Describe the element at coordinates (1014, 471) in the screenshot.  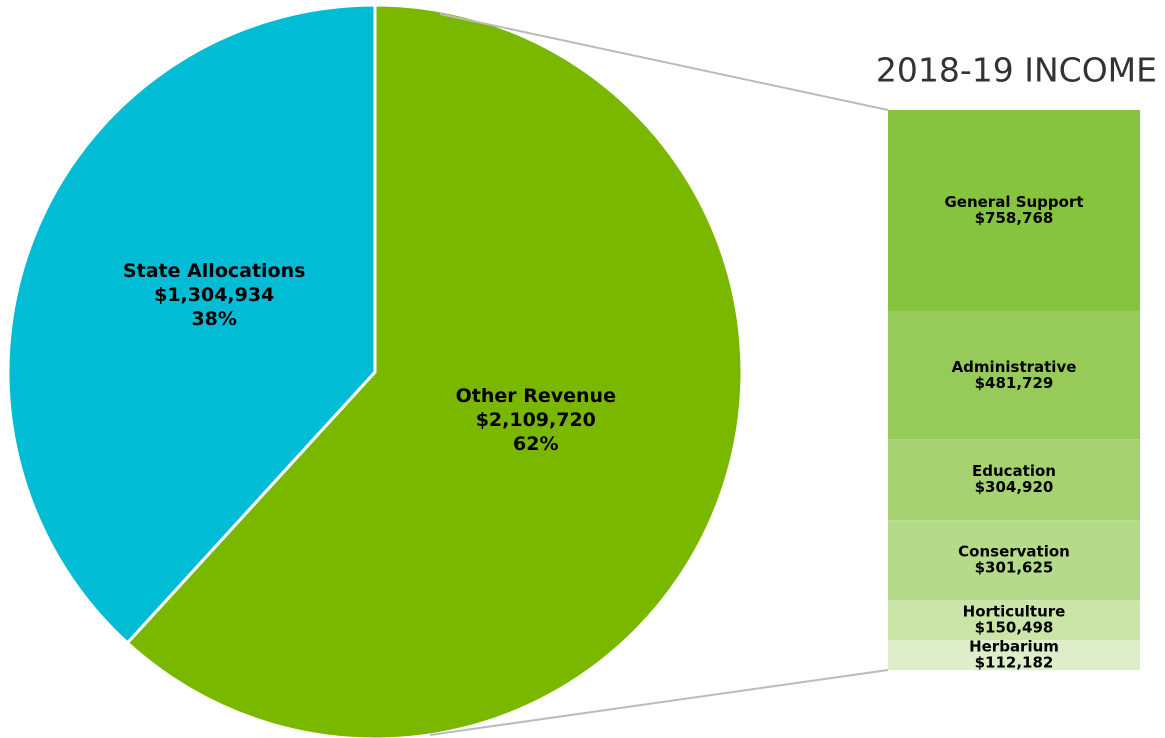
I see `segment-label: Education` at that location.